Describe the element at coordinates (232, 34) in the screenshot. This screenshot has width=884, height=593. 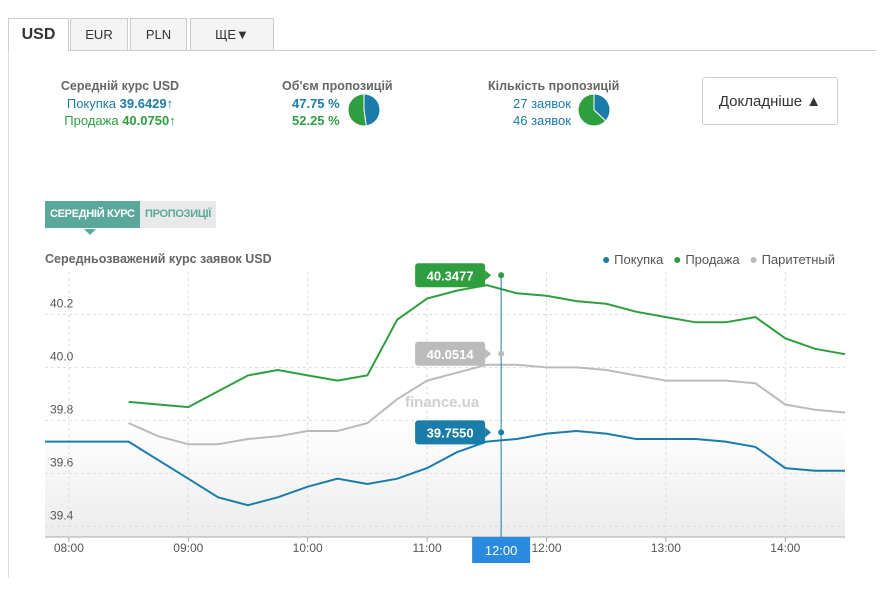
I see `tab: ЩЕ▼` at that location.